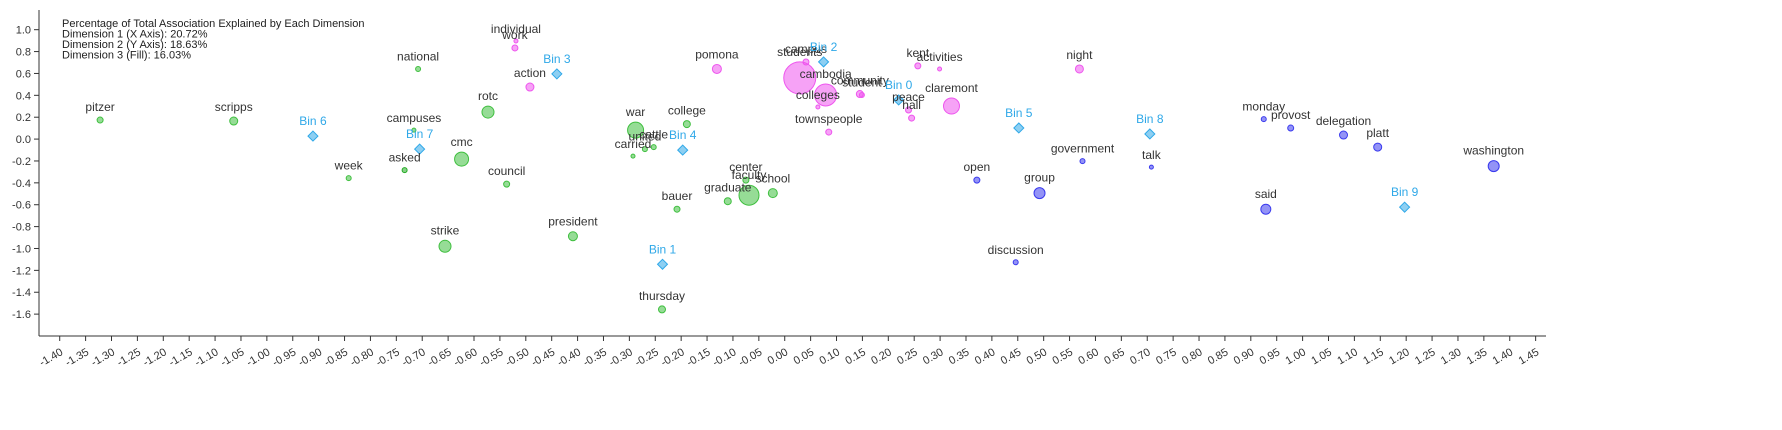 Image resolution: width=1782 pixels, height=430 pixels. Describe the element at coordinates (1321, 356) in the screenshot. I see `x-tick-label: 1.05` at that location.